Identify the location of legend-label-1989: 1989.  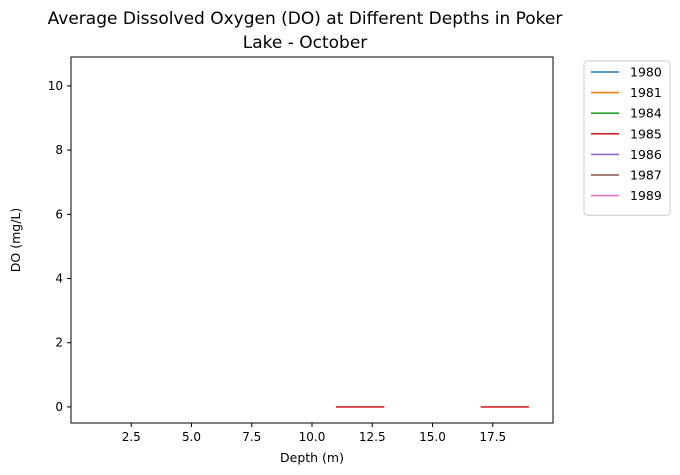
(646, 195).